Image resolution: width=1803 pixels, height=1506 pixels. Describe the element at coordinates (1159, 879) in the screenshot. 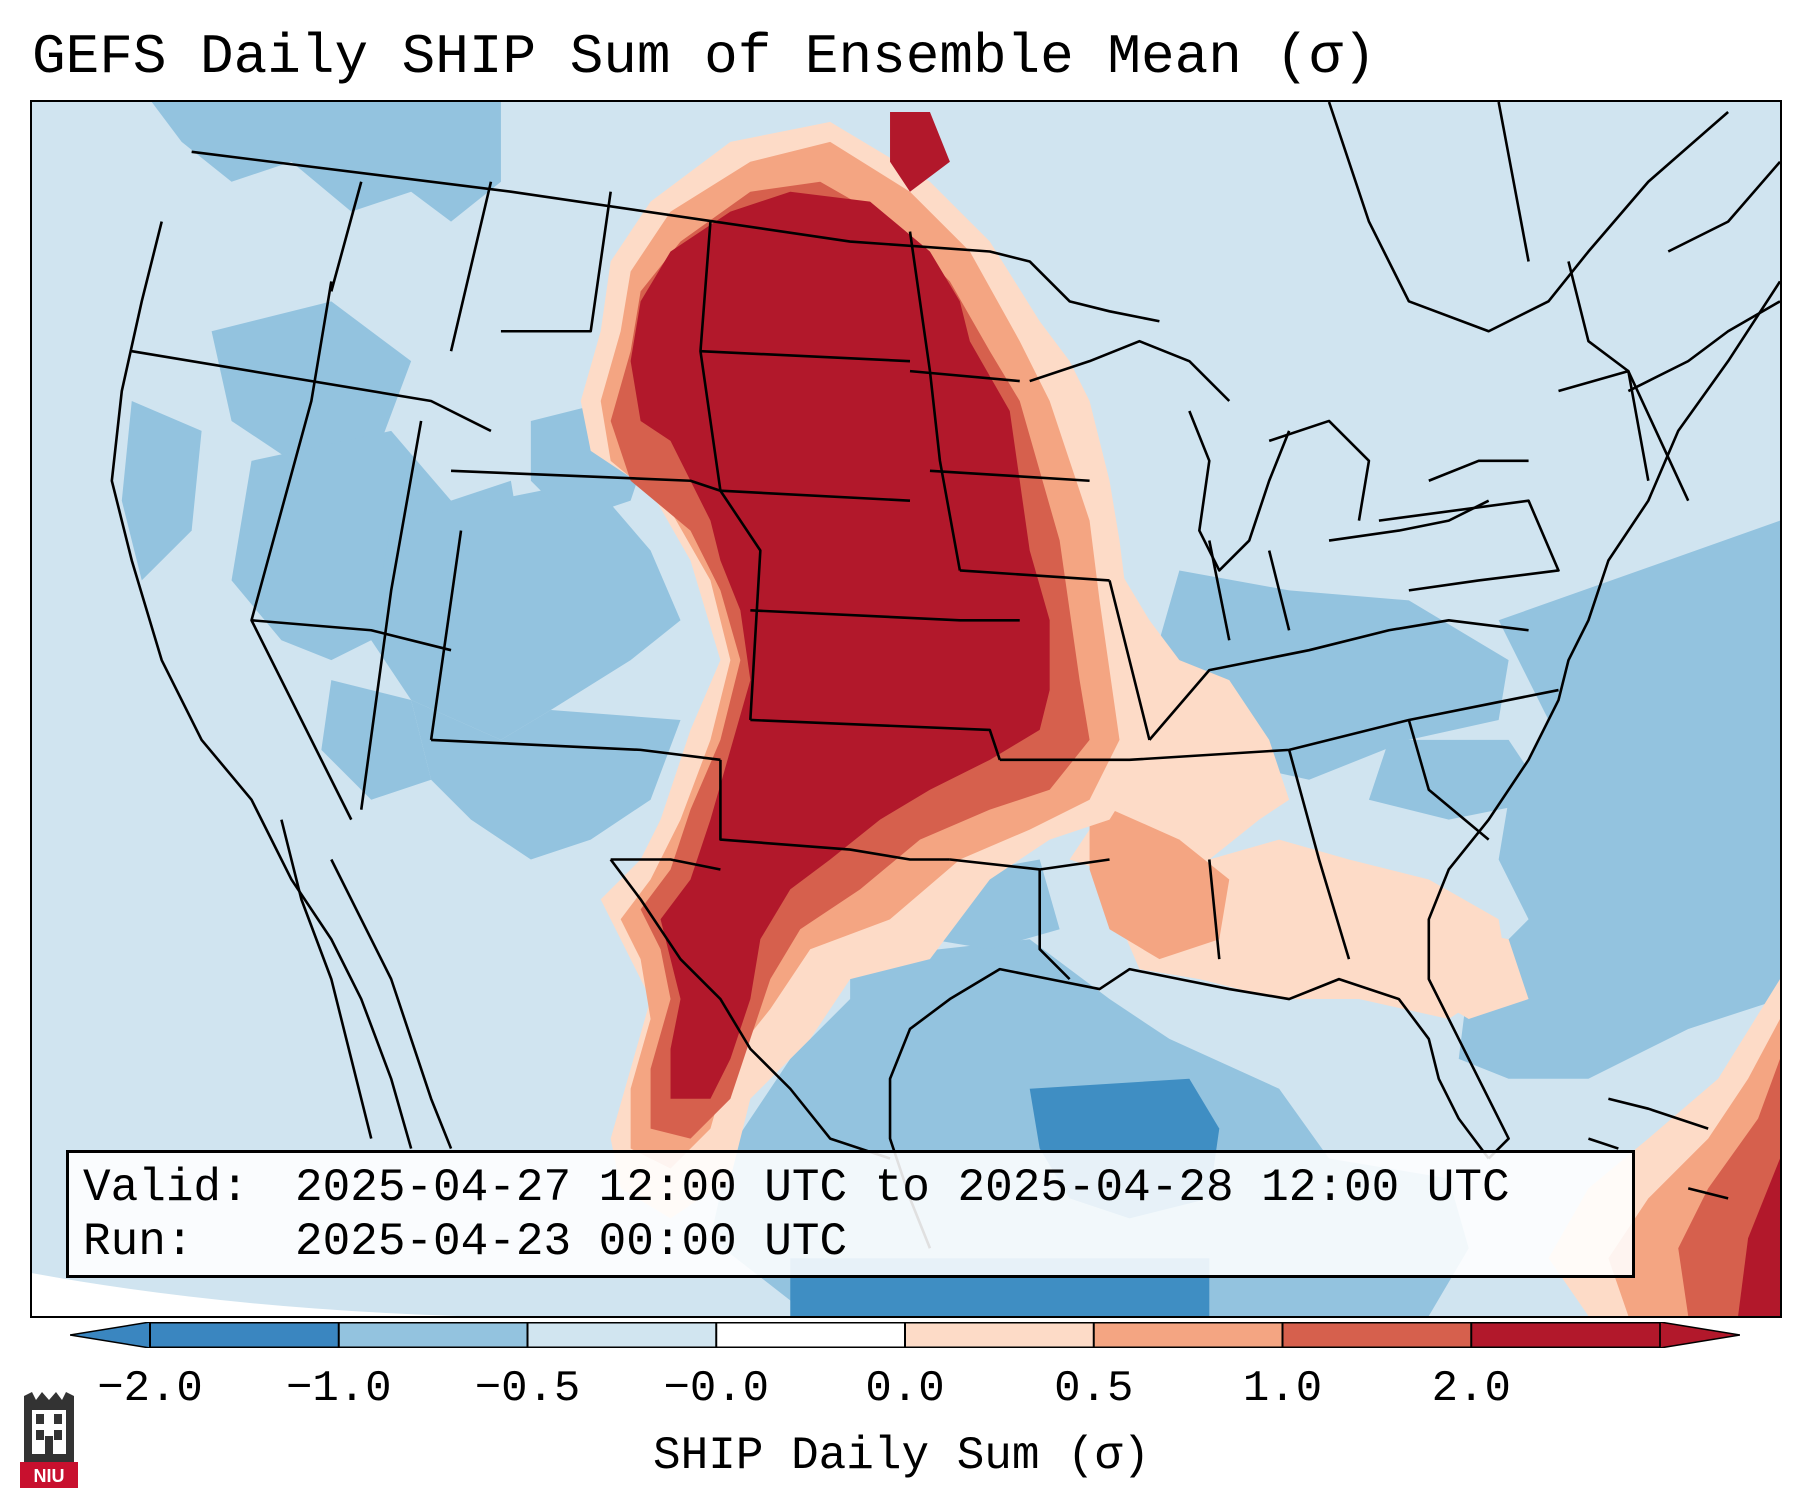

I see `moderate-positive-anomaly-southeast` at that location.